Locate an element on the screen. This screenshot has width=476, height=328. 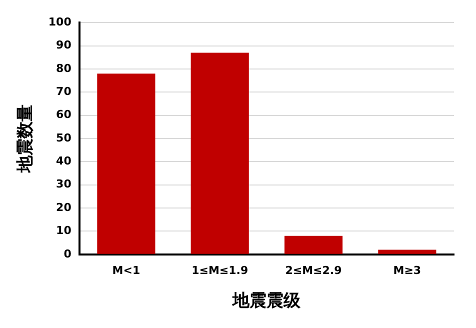
y-tick-label: 0 is located at coordinates (68, 253).